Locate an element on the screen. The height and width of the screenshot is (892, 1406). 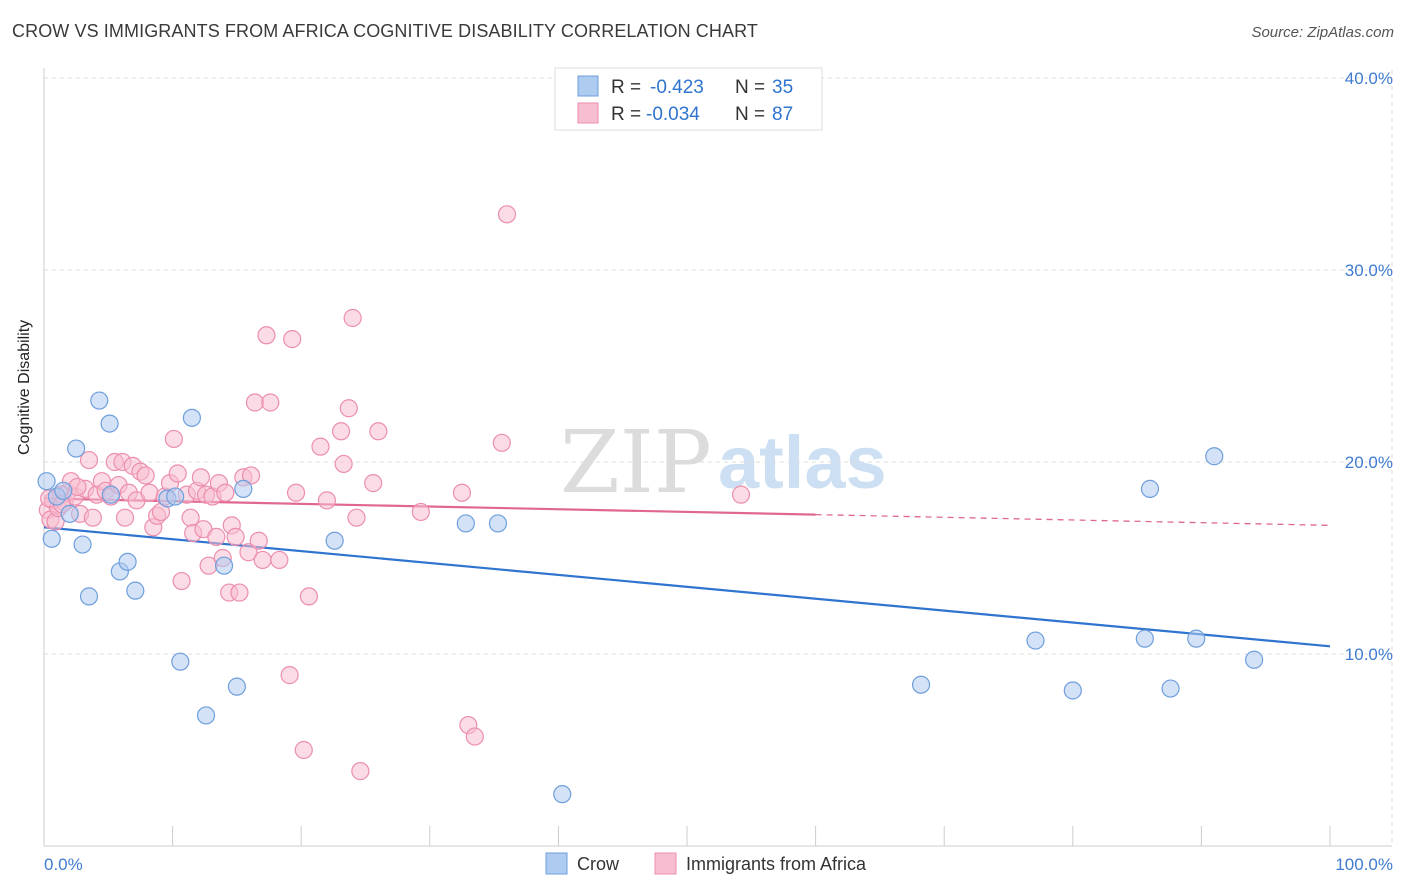
stats-legend: R = -0.423 N = 35 R = -0.034 N = 87 is located at coordinates (688, 99).